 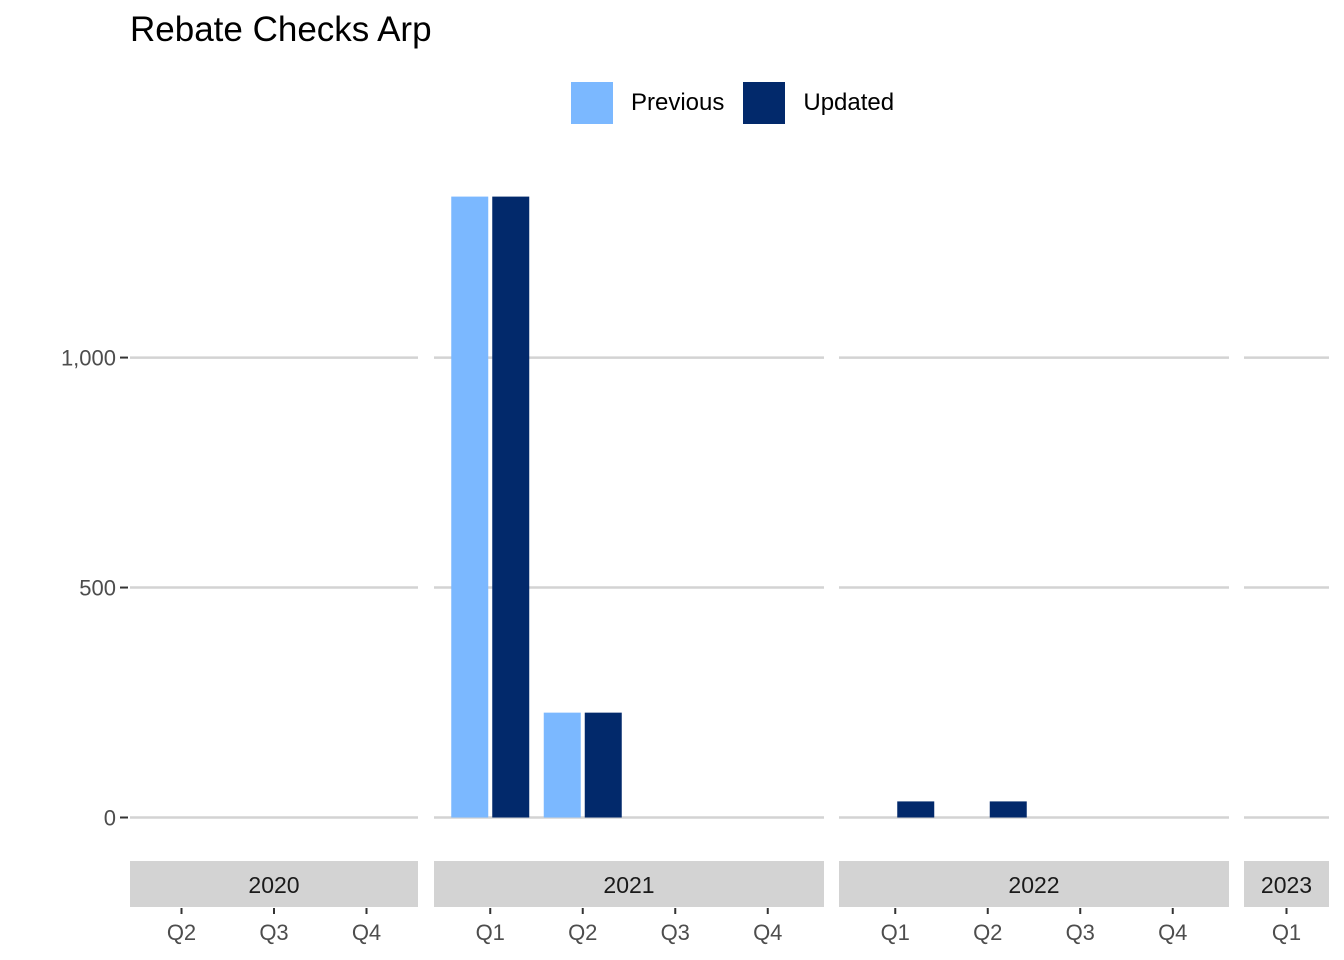 I want to click on facet-strip-2021, so click(x=629, y=884).